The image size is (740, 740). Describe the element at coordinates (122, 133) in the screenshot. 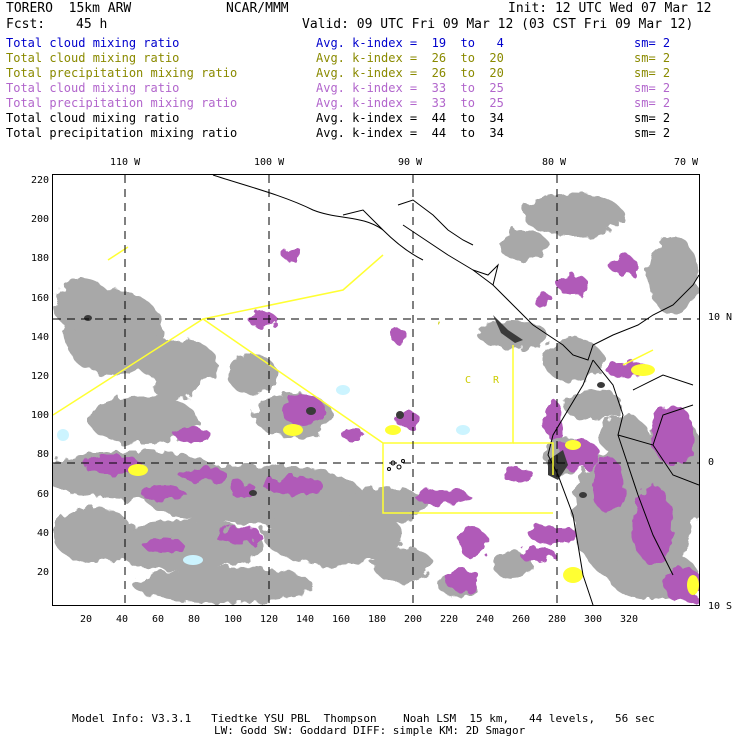

I see `legend-name-7: Total precipitation mixing ratio` at that location.